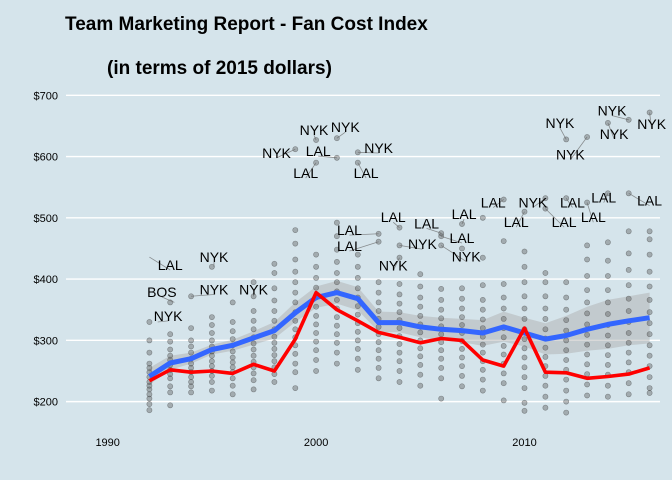 The height and width of the screenshot is (480, 672). Describe the element at coordinates (46, 219) in the screenshot. I see `y-tick-label: $500` at that location.